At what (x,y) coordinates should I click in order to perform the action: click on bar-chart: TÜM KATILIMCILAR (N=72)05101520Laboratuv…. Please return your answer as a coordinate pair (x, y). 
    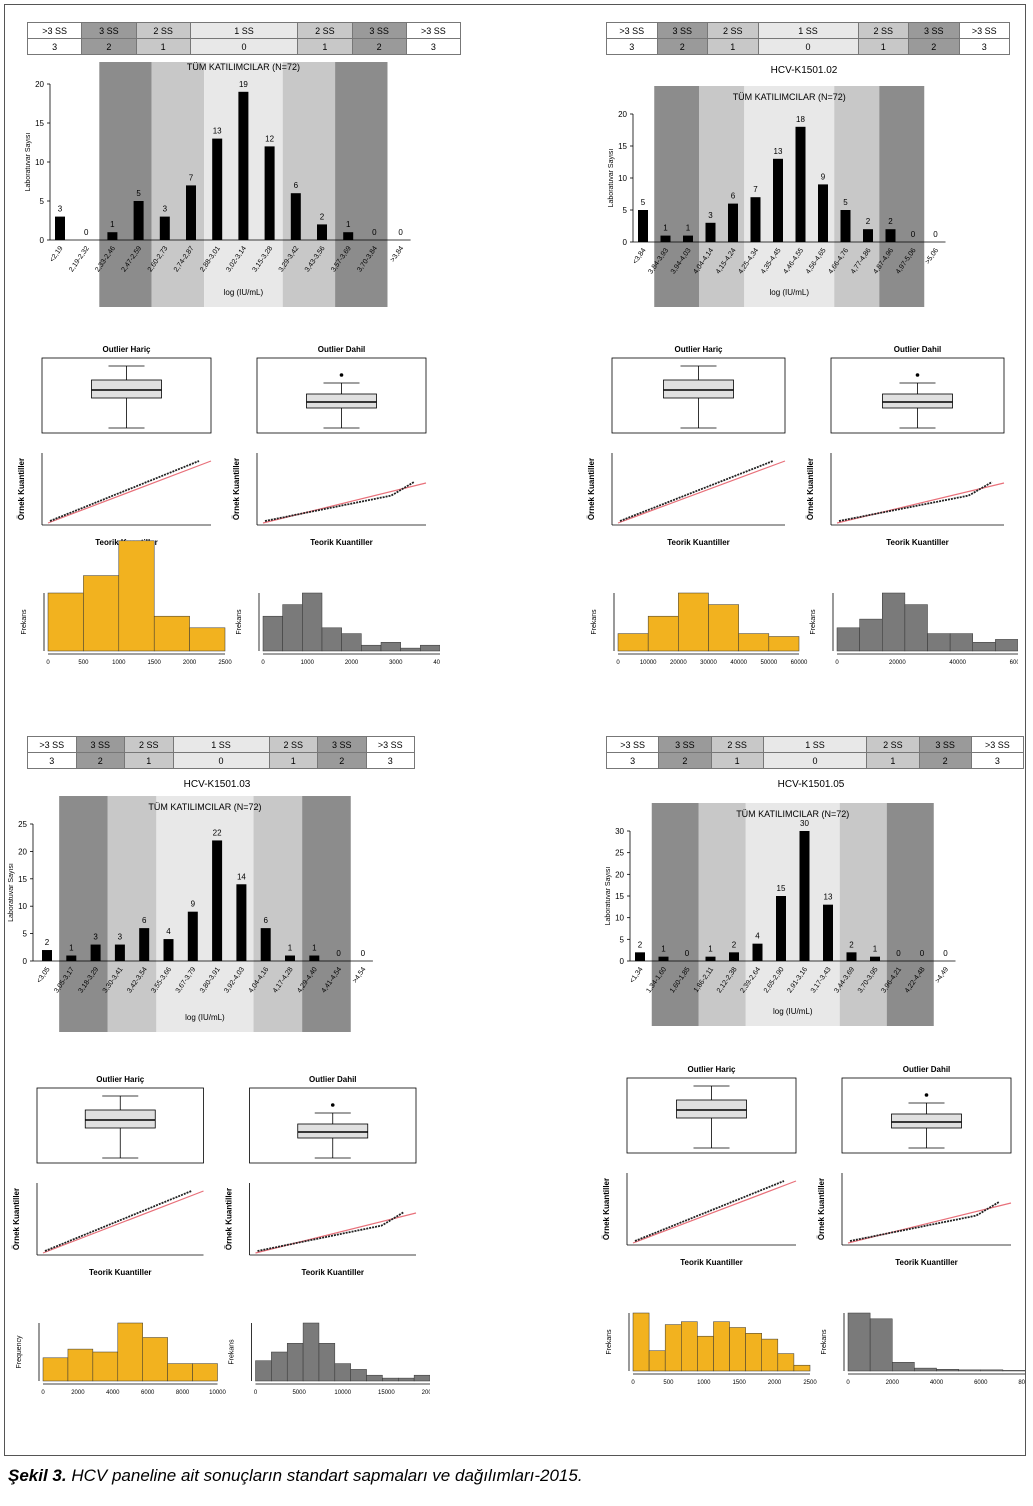
    Looking at the image, I should click on (777, 196).